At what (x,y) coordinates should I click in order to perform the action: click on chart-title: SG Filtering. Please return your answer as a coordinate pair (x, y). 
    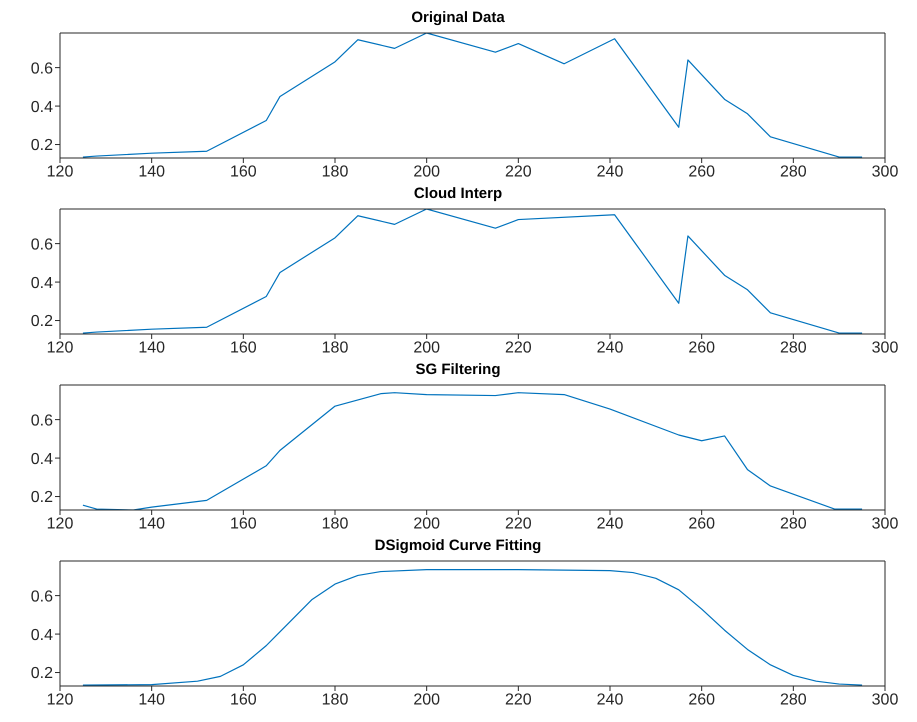
    Looking at the image, I should click on (458, 370).